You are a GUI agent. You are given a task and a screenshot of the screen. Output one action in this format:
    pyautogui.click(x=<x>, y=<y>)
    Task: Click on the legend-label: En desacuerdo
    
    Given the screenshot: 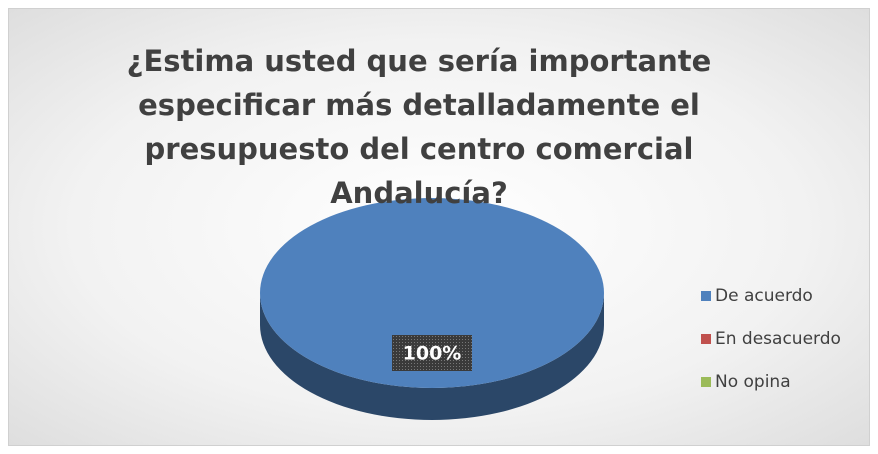 What is the action you would take?
    pyautogui.click(x=778, y=339)
    